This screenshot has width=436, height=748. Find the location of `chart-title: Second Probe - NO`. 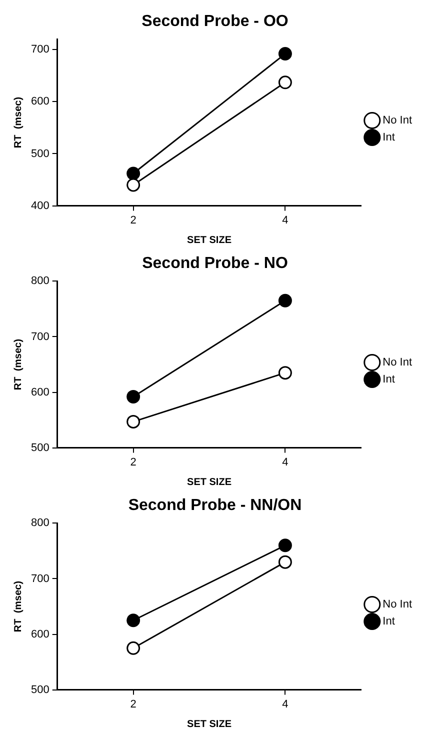

chart-title: Second Probe - NO is located at coordinates (215, 263).